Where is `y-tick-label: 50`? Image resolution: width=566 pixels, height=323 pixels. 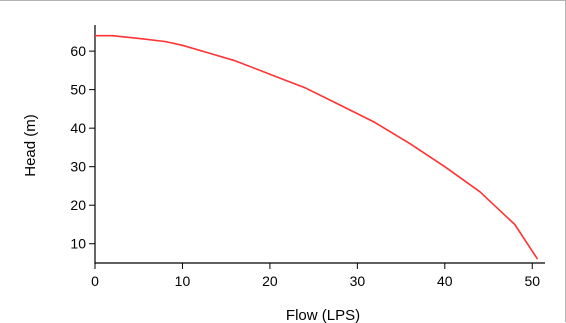
y-tick-label: 50 is located at coordinates (78, 90).